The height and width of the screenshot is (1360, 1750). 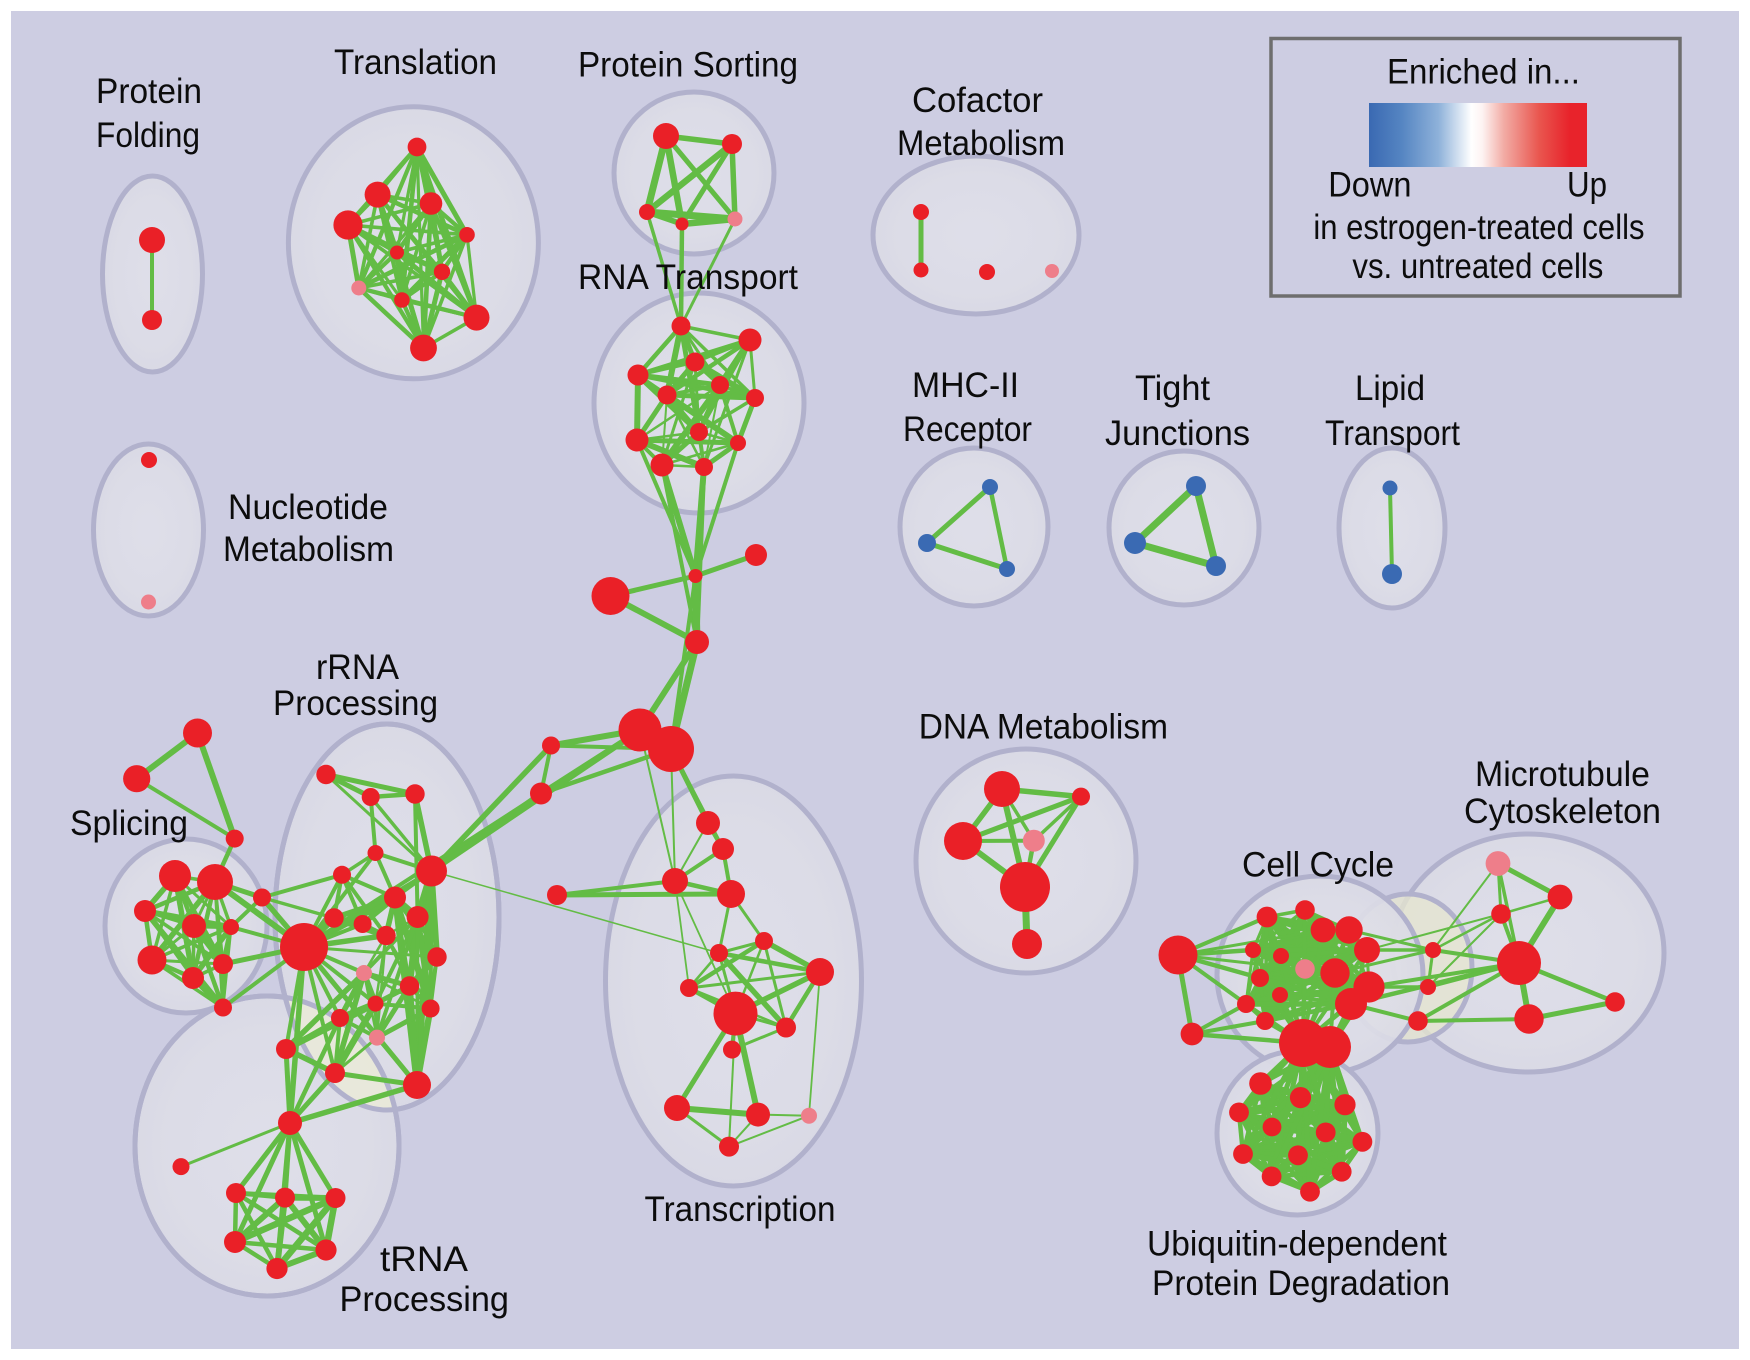 I want to click on svg-text: Nucleotide, so click(x=308, y=507).